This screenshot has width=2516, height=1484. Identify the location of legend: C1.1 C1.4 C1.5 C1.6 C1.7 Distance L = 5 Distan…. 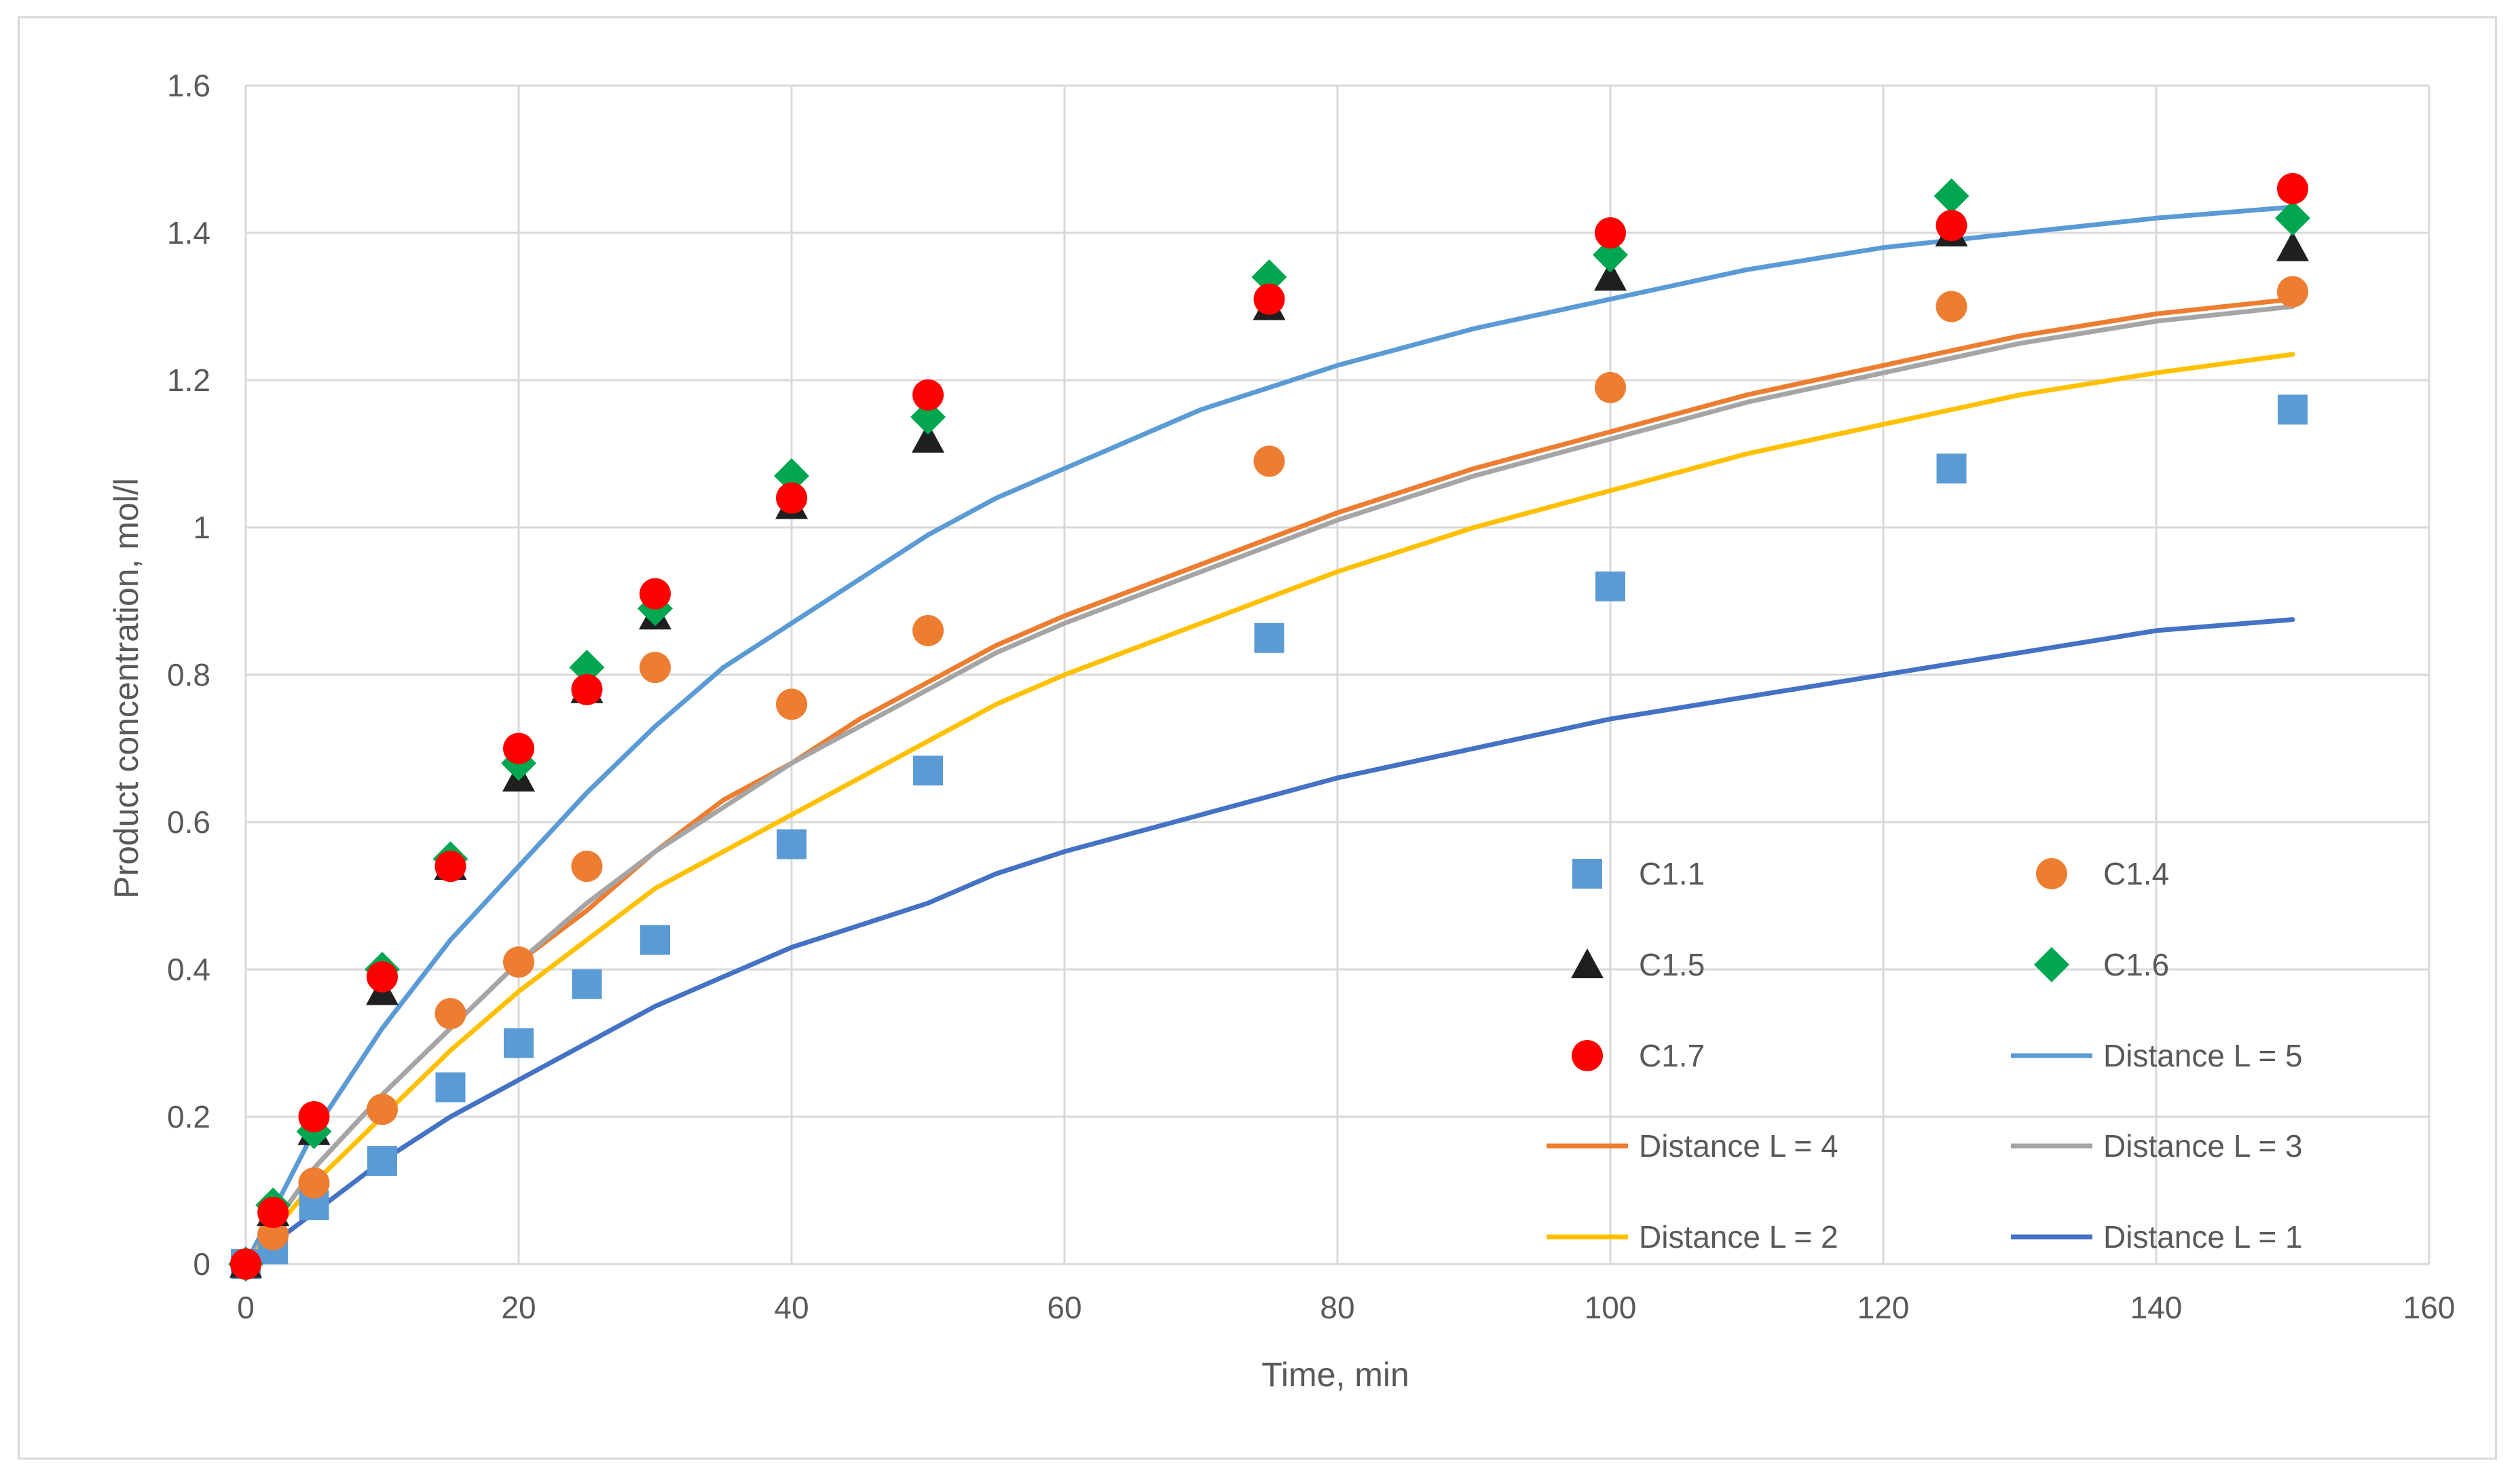
(1925, 1055).